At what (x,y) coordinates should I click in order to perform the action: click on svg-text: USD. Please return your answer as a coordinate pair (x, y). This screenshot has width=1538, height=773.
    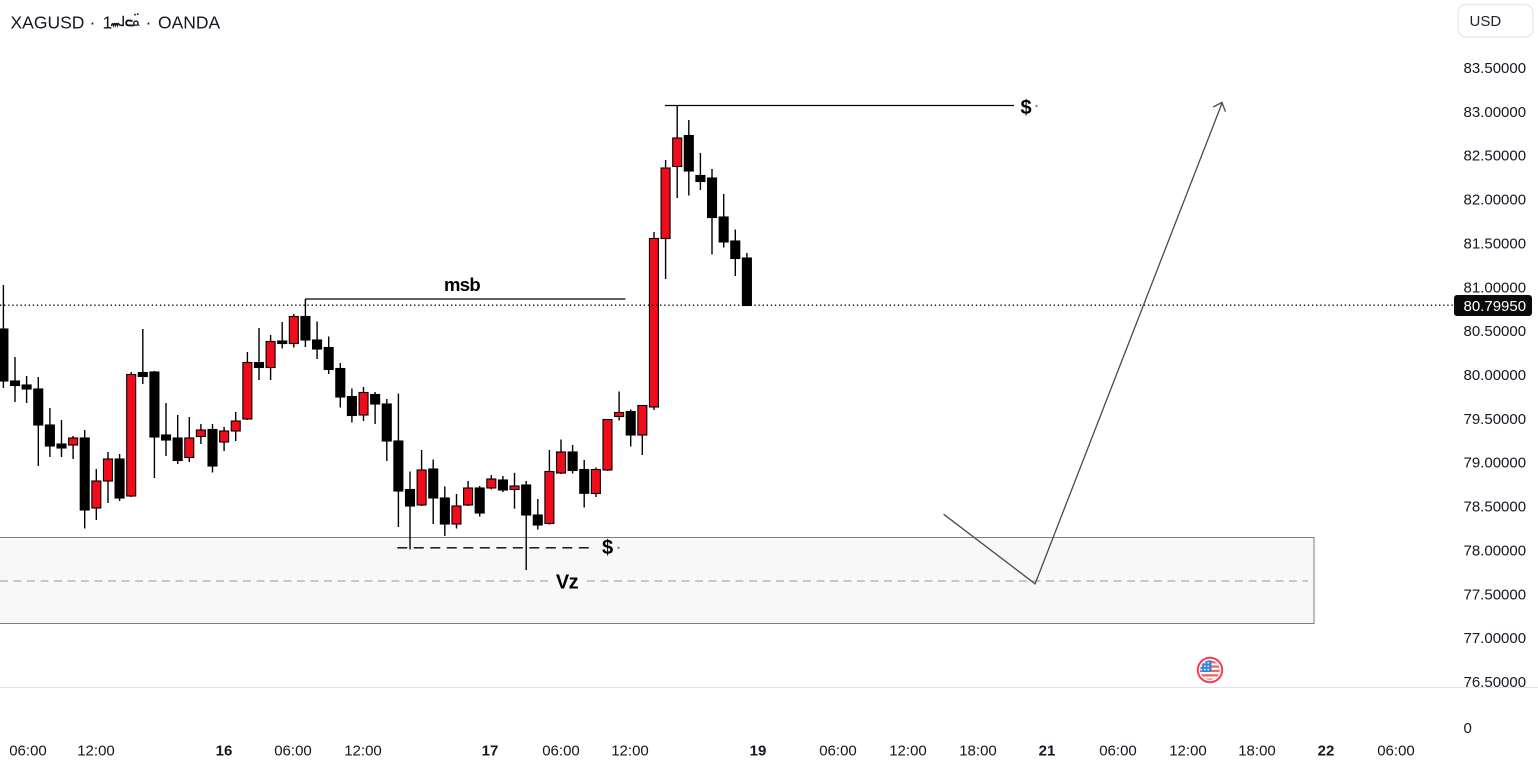
    Looking at the image, I should click on (1486, 21).